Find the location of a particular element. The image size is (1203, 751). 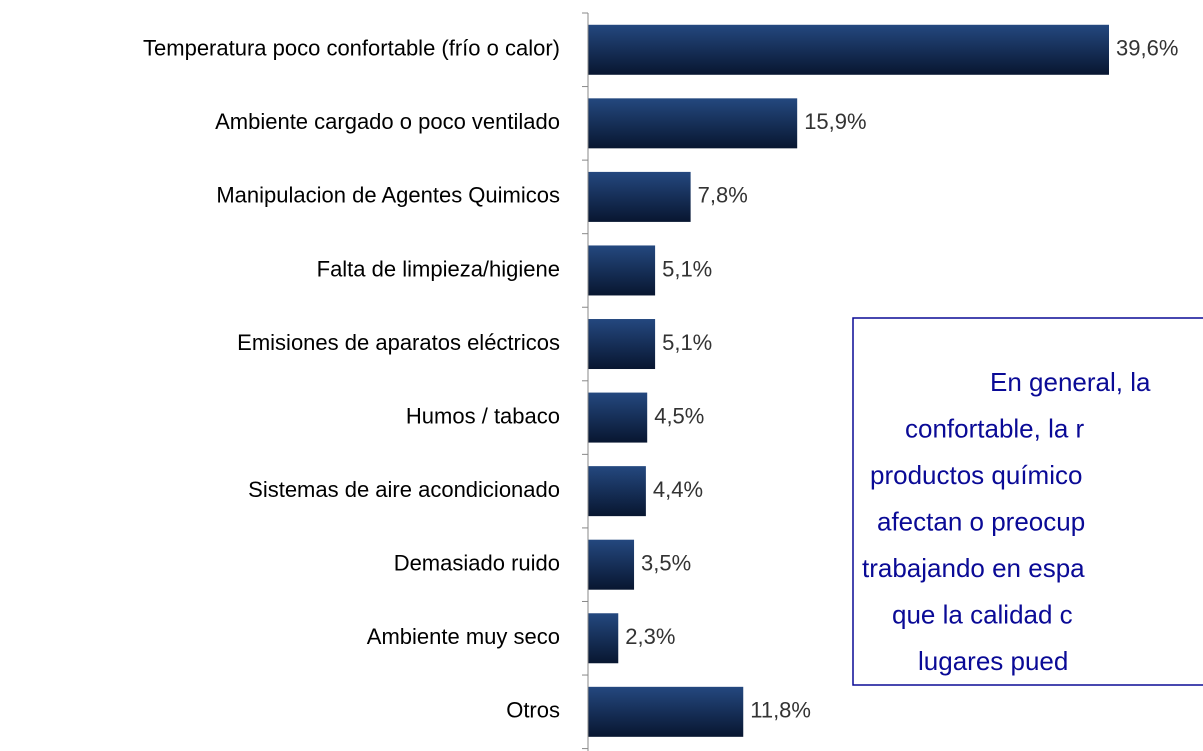

category-label: Manipulacion de Agentes Quimicos is located at coordinates (388, 195).